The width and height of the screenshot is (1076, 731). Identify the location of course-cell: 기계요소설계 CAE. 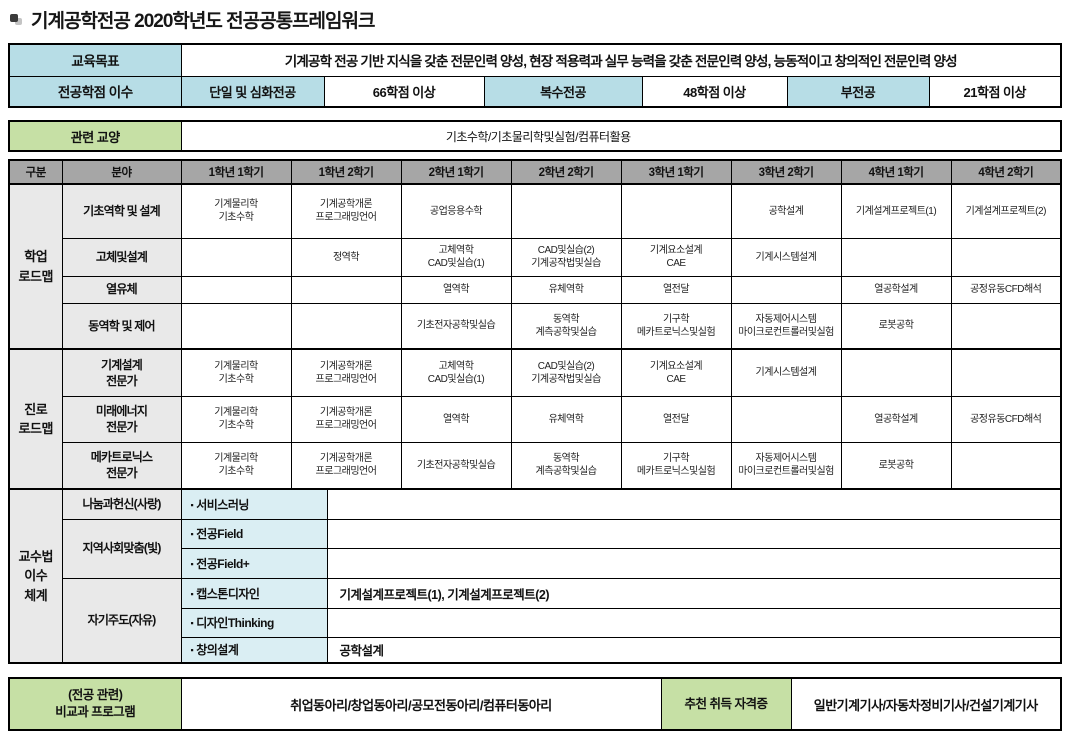
(676, 372).